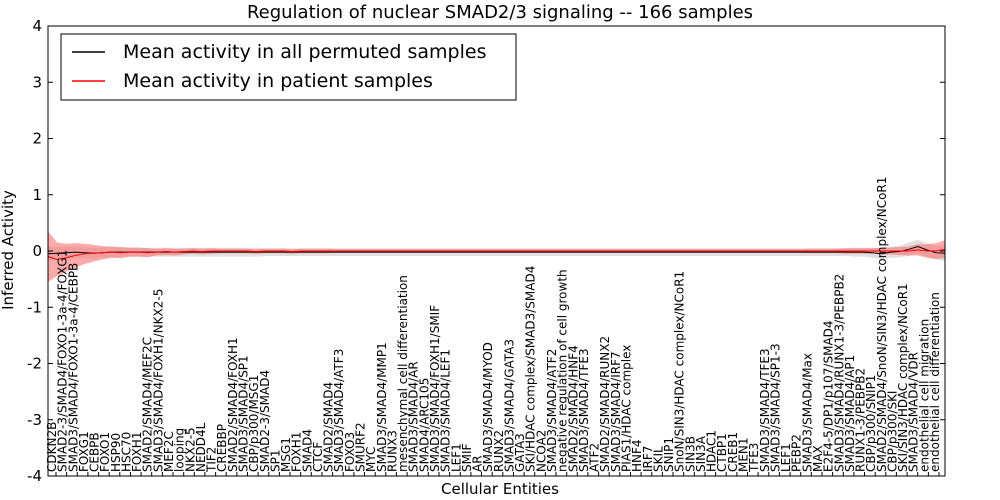  I want to click on entity-label: SMAD3/SMAD4/FOXH1/NKX2-5, so click(158, 380).